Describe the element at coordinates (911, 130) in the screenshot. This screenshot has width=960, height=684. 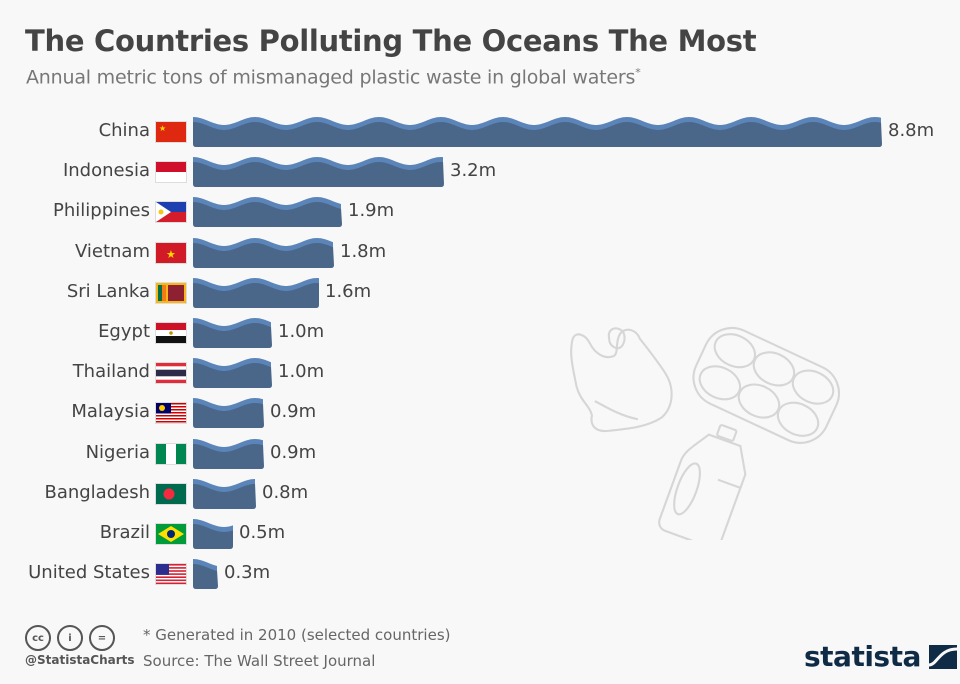
I see `value-label: 8.8m` at that location.